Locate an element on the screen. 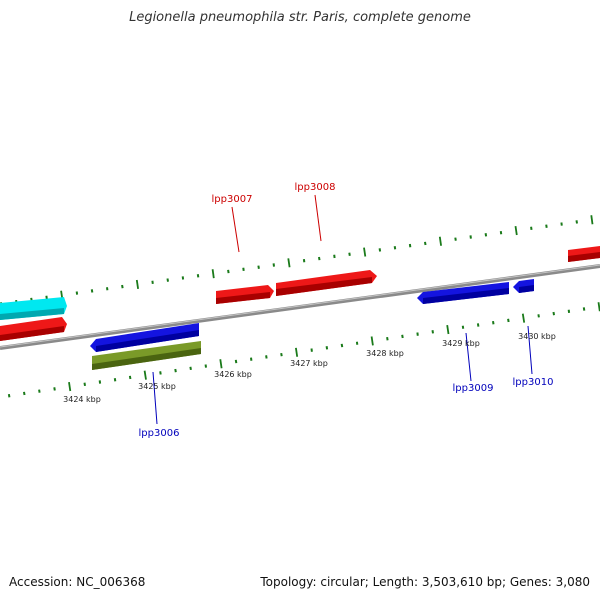 Image resolution: width=600 pixels, height=600 pixels. axis-label: 3429 kbp is located at coordinates (461, 343).